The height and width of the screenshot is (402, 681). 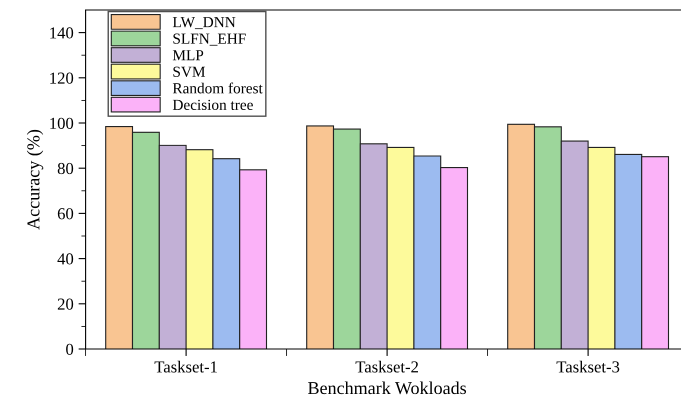 What do you see at coordinates (70, 349) in the screenshot?
I see `y-tick-label: 0` at bounding box center [70, 349].